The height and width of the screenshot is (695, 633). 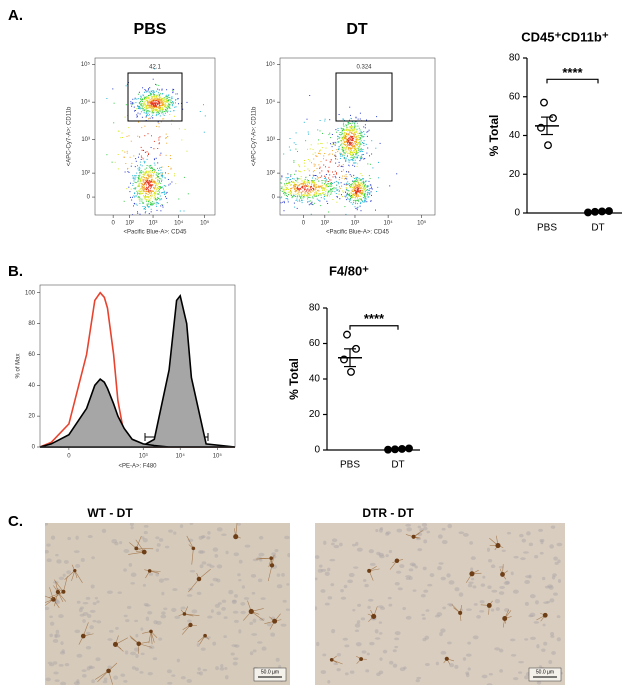 What do you see at coordinates (86, 102) in the screenshot?
I see `y-tick-label: 10⁴` at bounding box center [86, 102].